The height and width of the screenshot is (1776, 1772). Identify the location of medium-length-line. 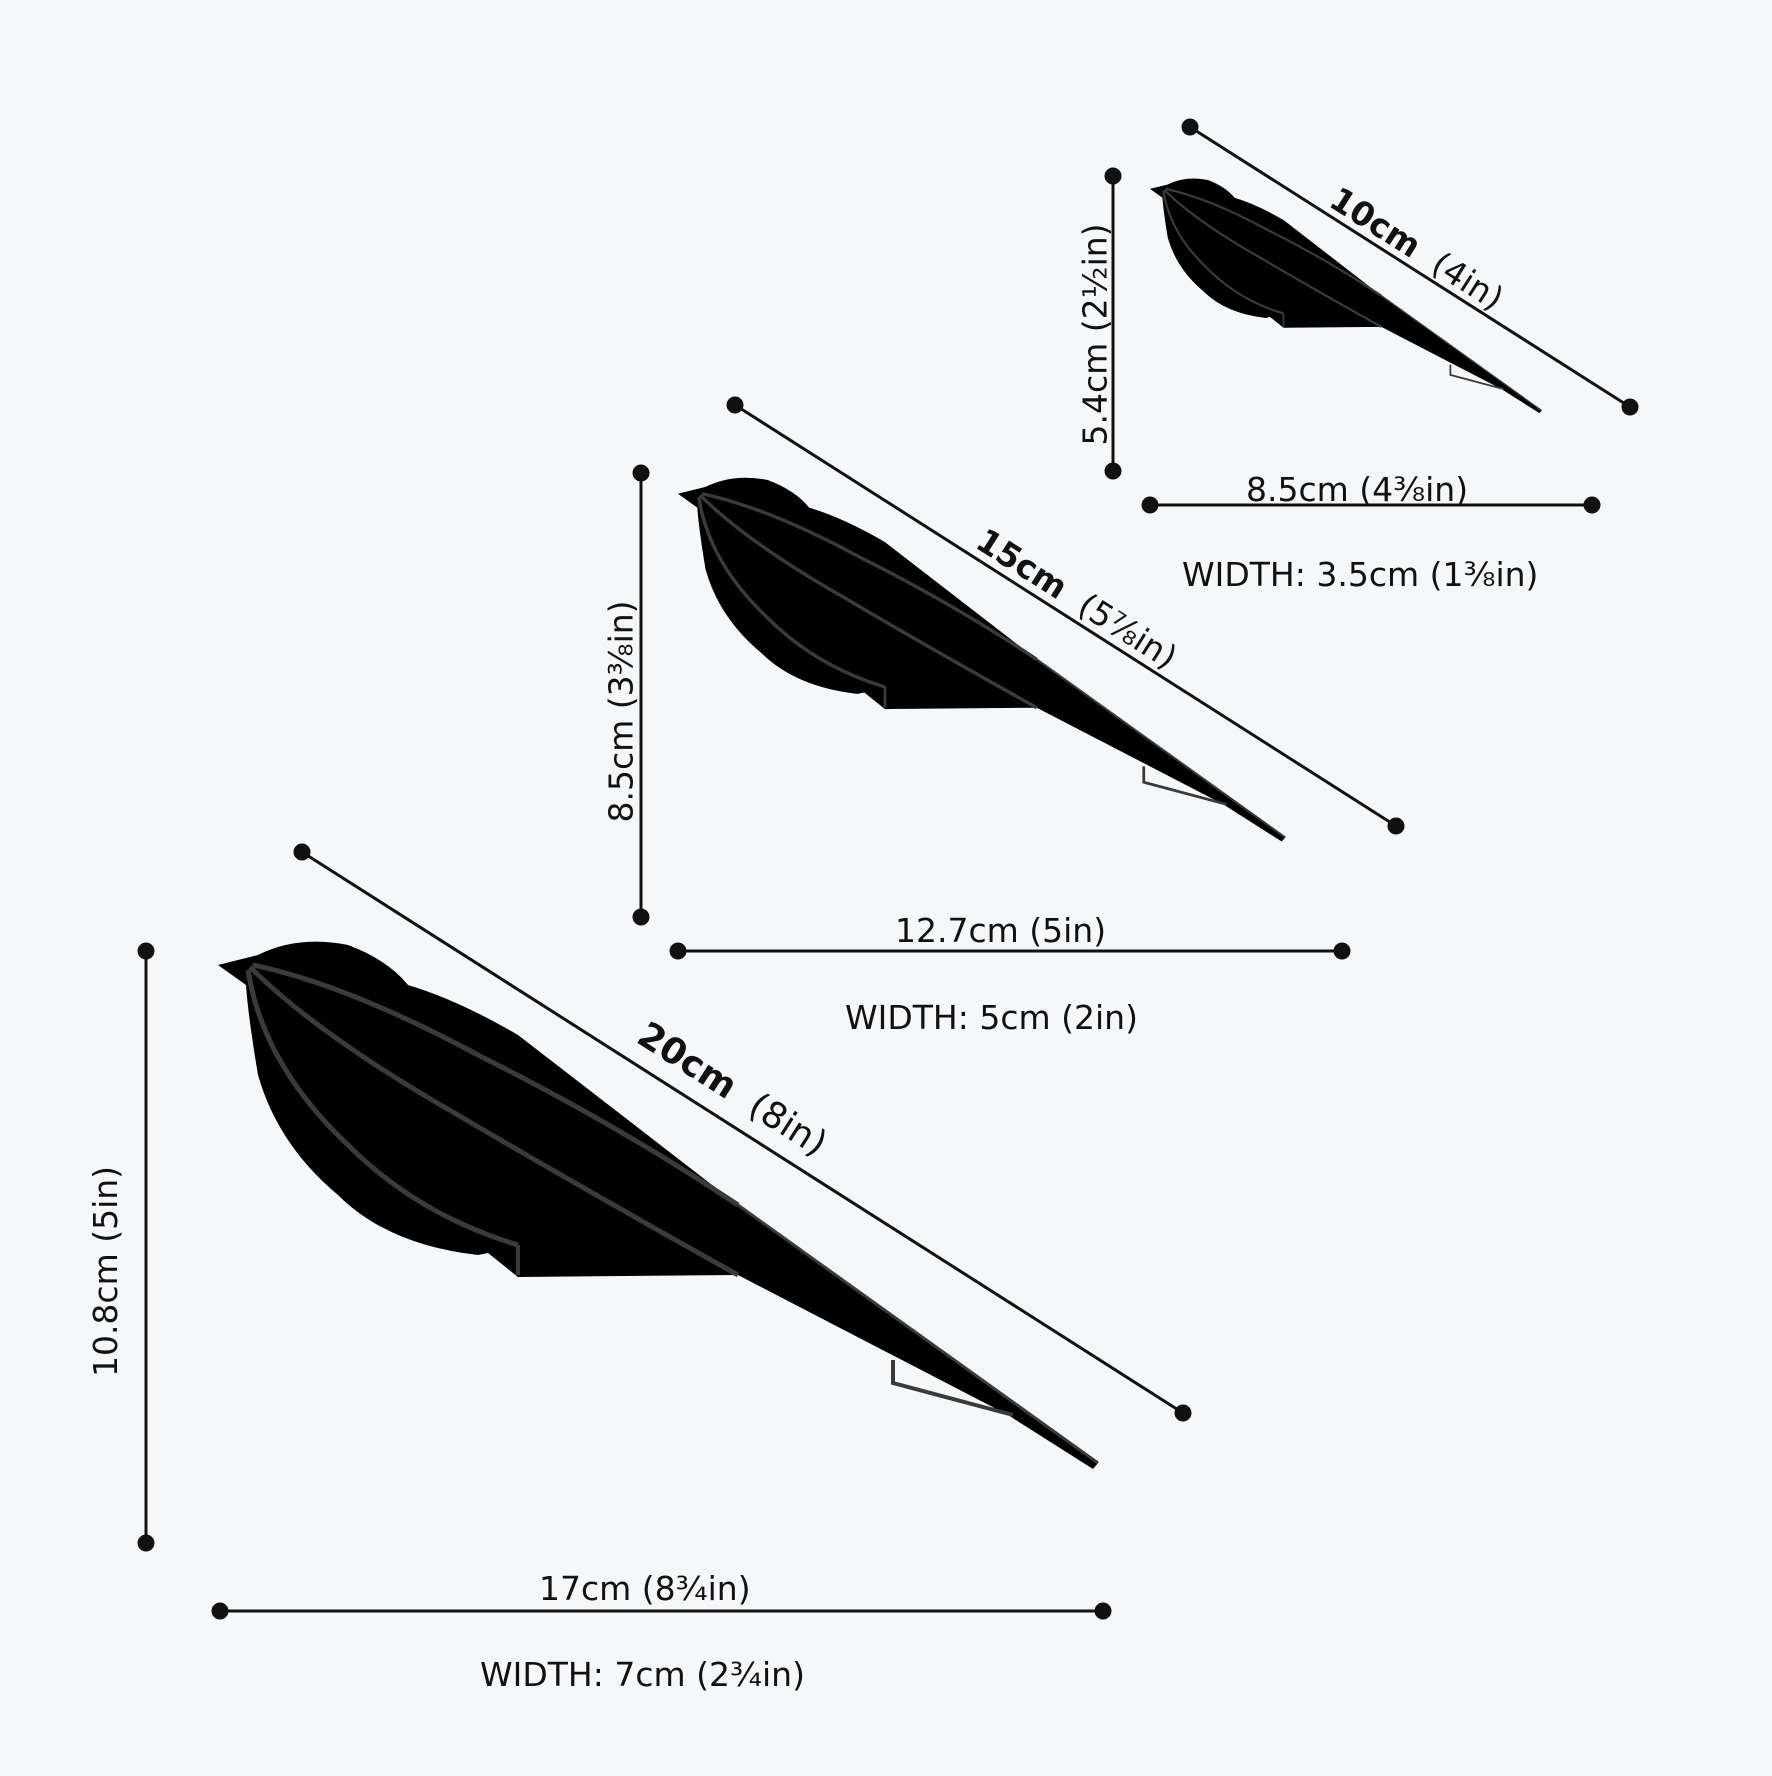
(1065, 615).